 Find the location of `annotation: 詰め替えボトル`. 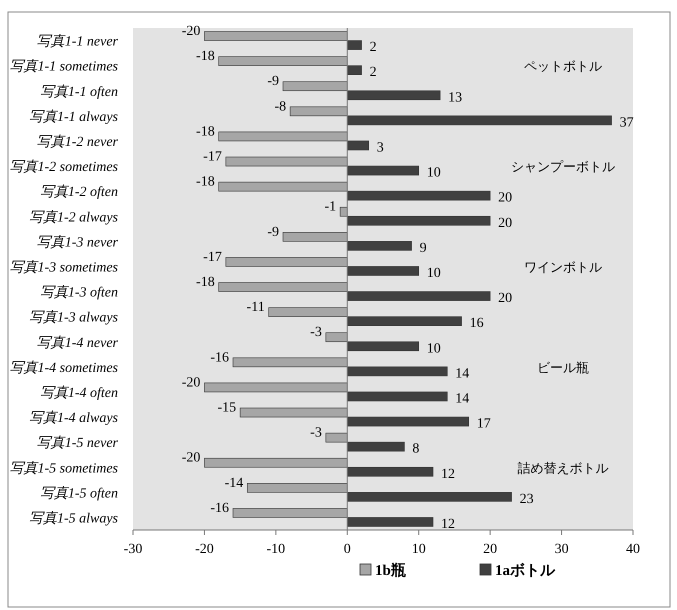

annotation: 詰め替えボトル is located at coordinates (563, 468).